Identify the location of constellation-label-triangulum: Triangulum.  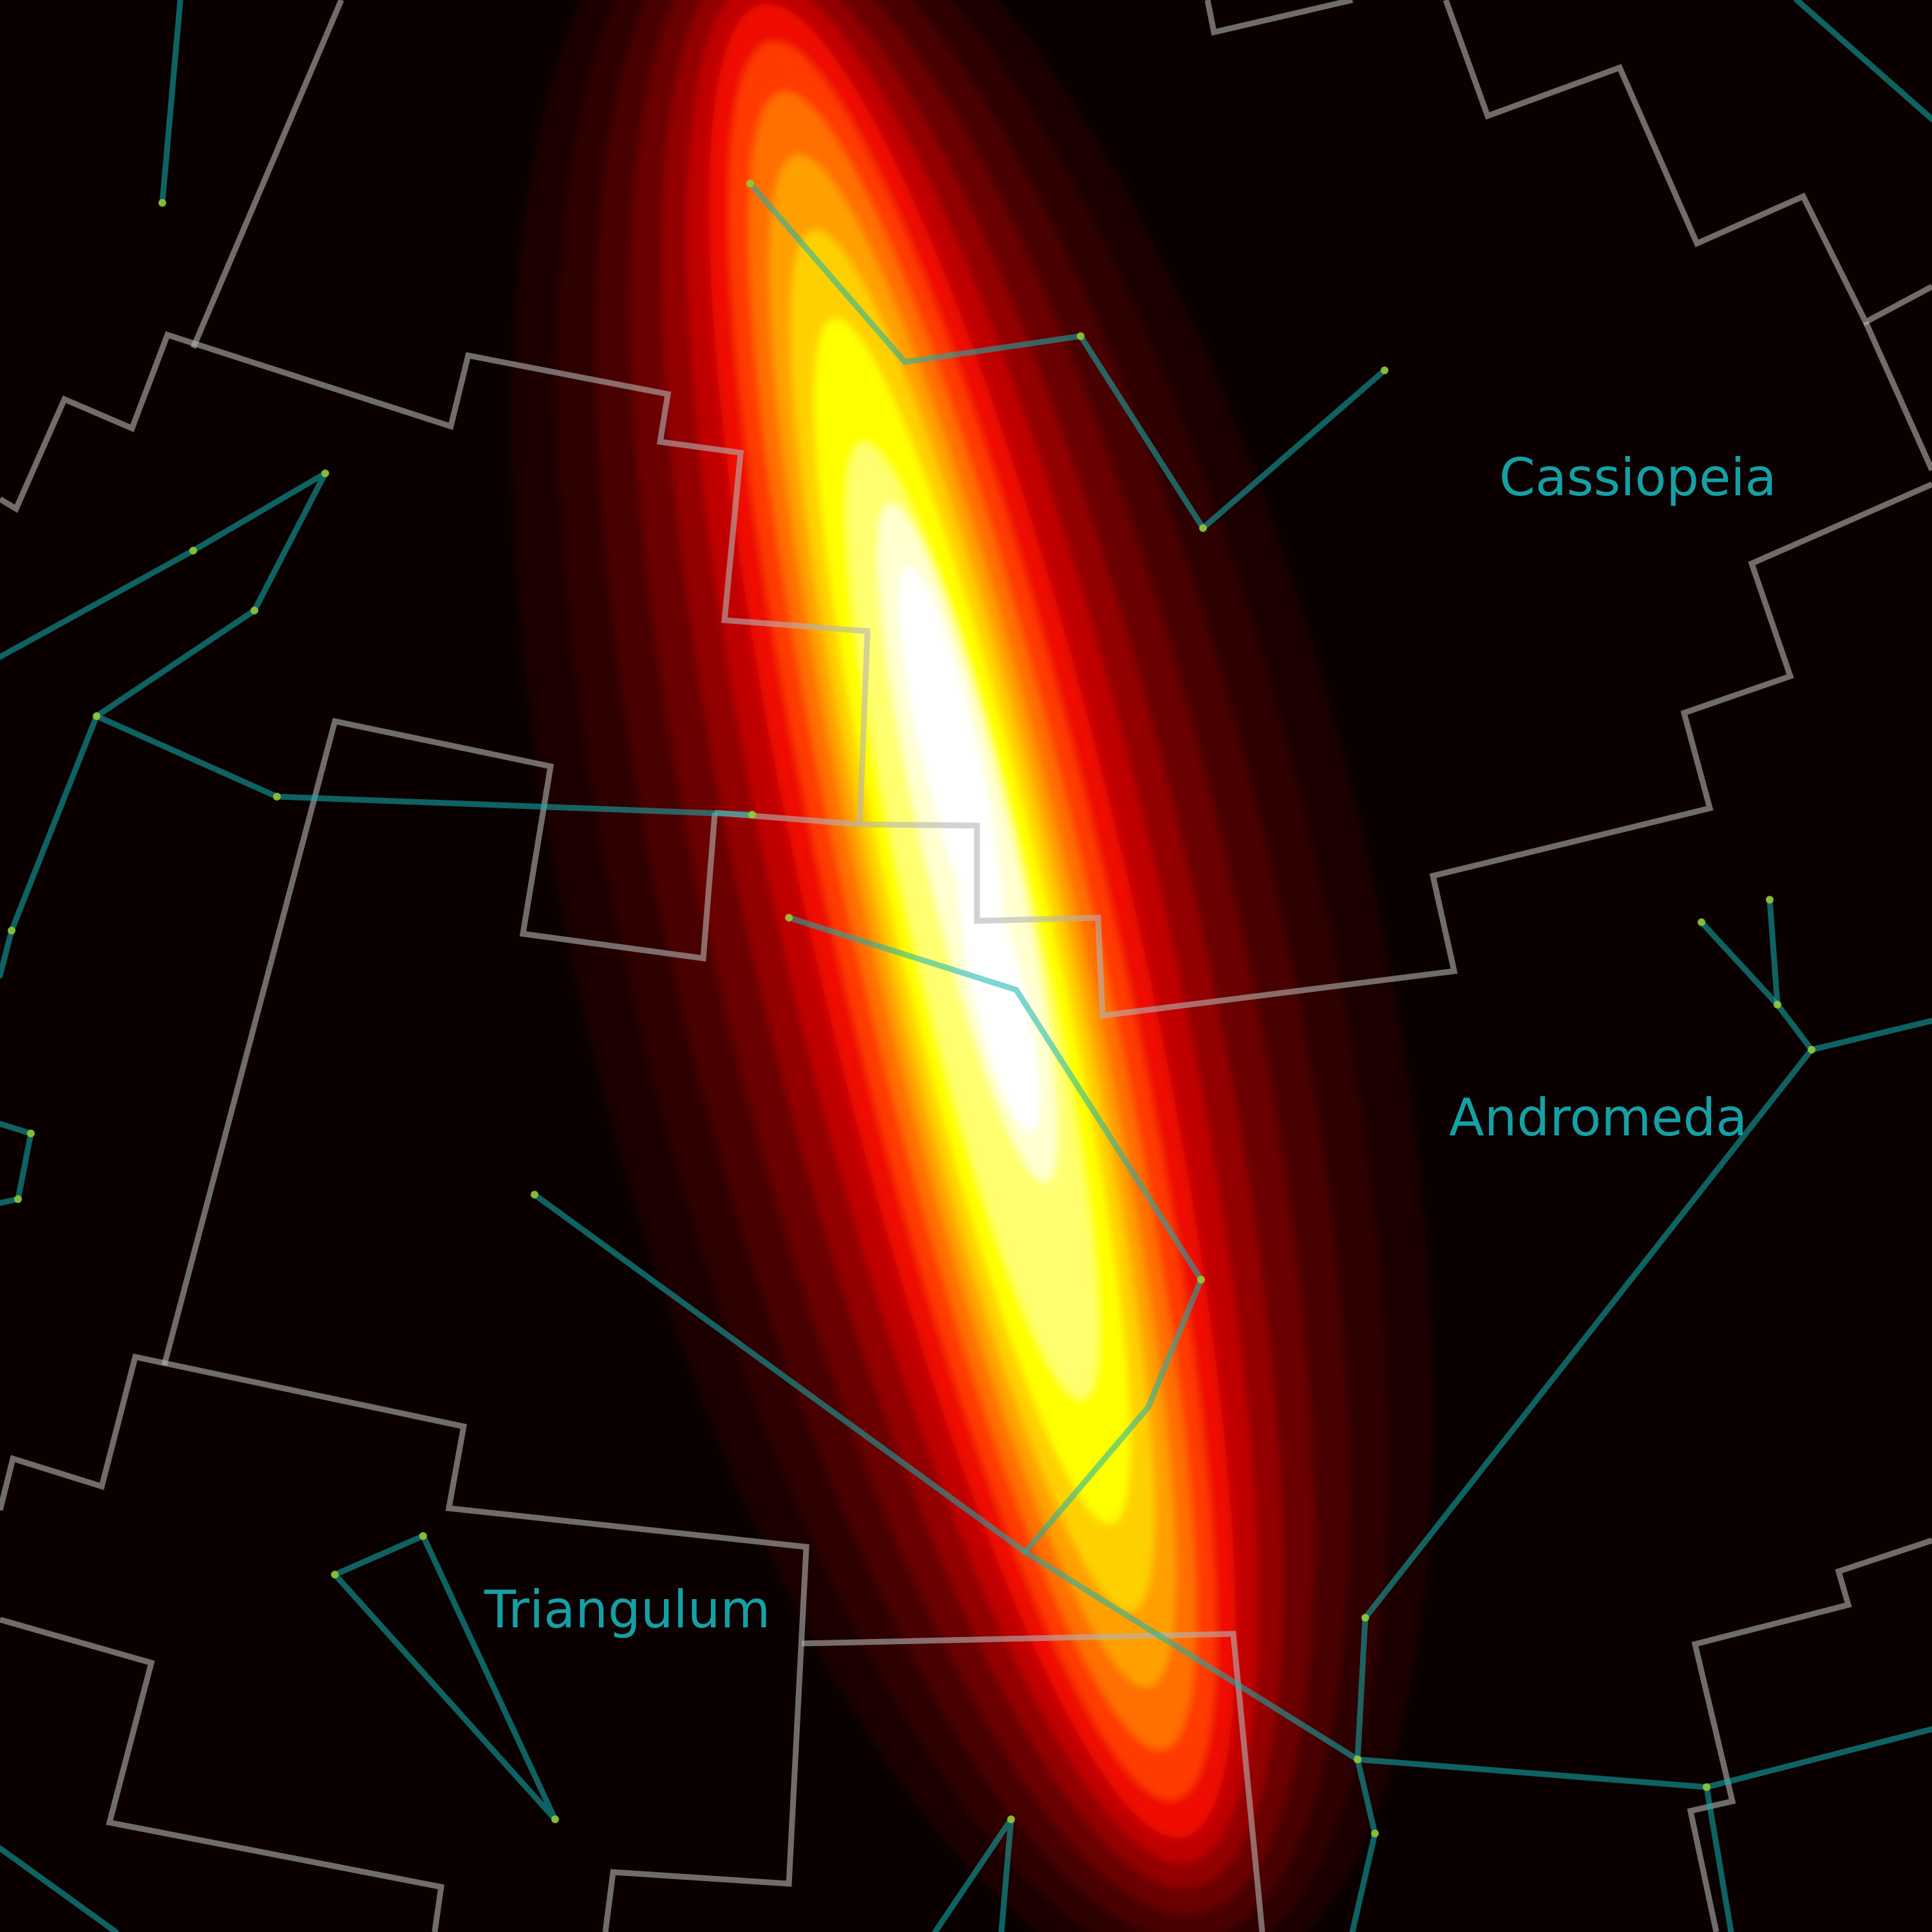
(627, 1610).